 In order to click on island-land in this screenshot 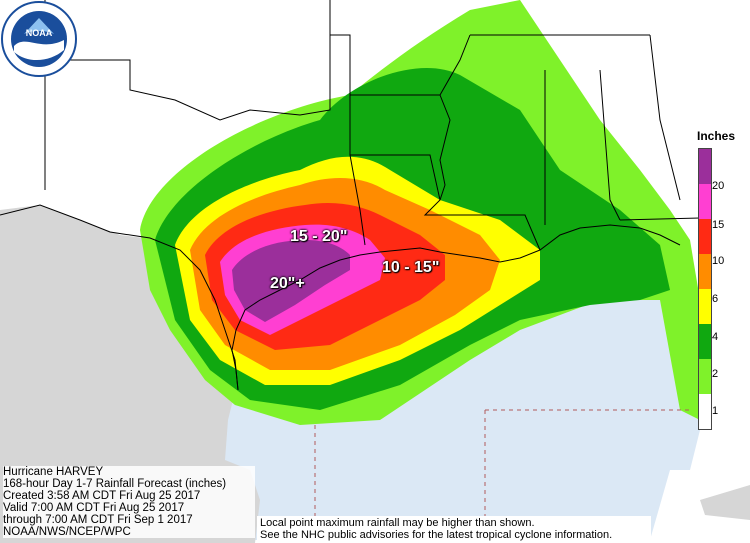, I will do `click(725, 502)`.